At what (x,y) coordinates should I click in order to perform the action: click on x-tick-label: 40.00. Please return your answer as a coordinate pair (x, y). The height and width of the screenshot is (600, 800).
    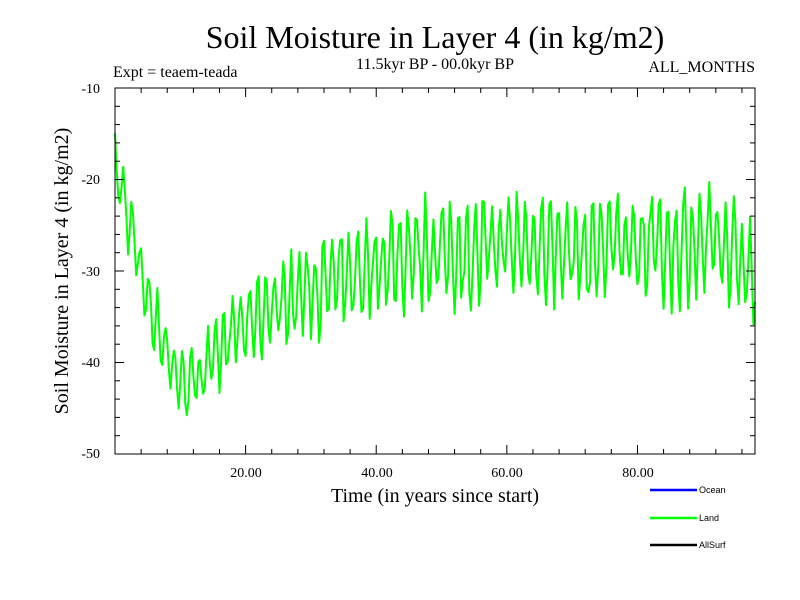
    Looking at the image, I should click on (377, 473).